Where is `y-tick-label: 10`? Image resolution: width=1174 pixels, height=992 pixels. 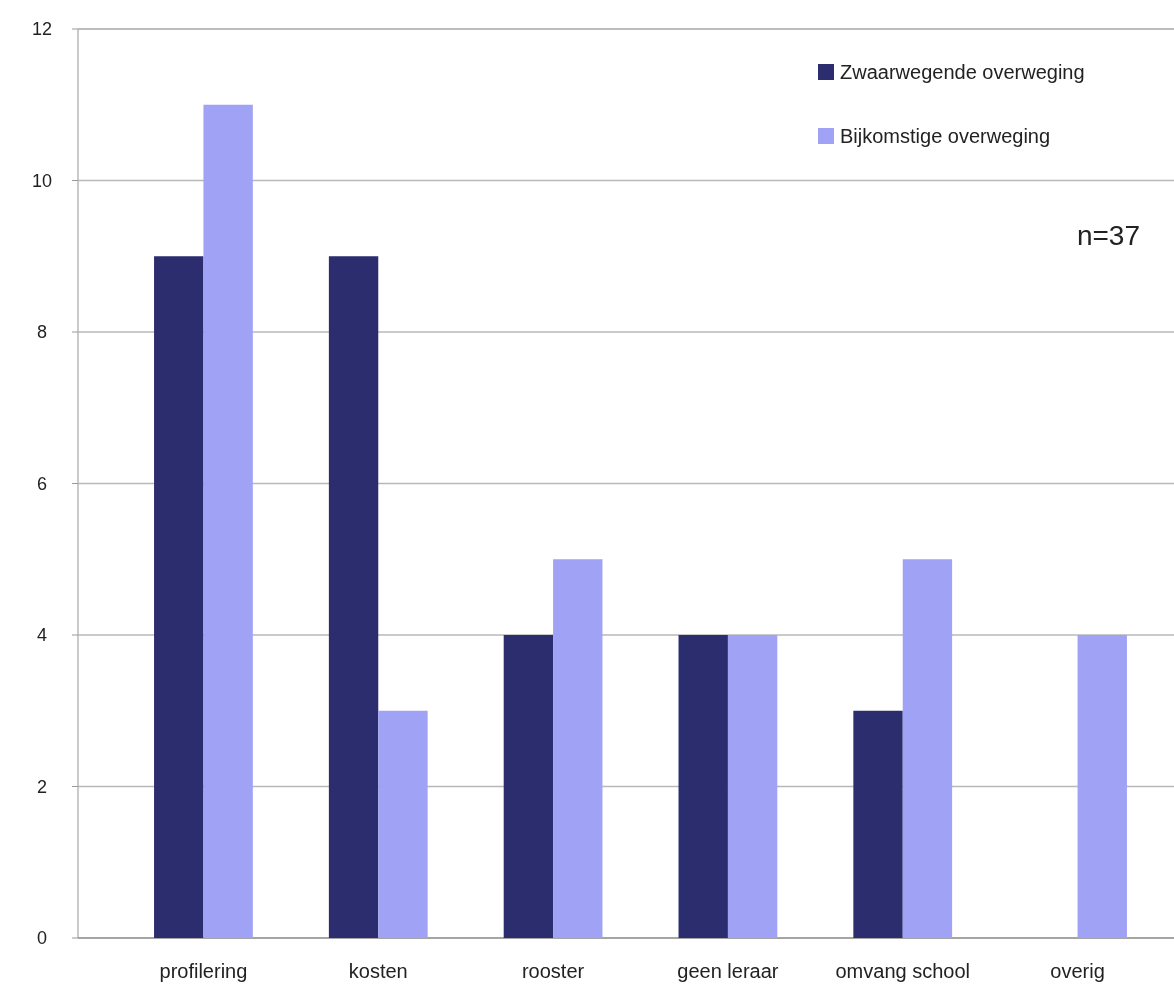 y-tick-label: 10 is located at coordinates (42, 180).